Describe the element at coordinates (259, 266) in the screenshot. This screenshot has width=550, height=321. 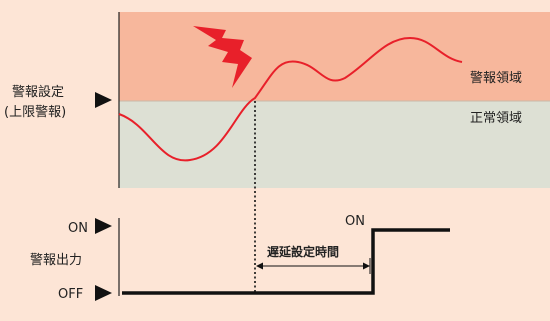
I see `delay-arrow-left-head` at that location.